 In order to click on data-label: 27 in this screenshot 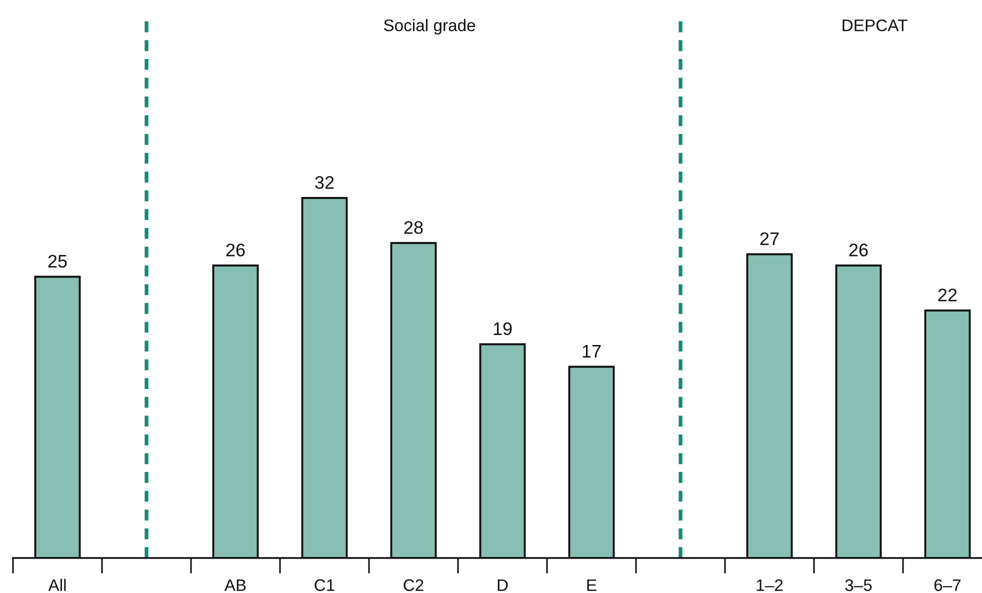, I will do `click(769, 238)`.